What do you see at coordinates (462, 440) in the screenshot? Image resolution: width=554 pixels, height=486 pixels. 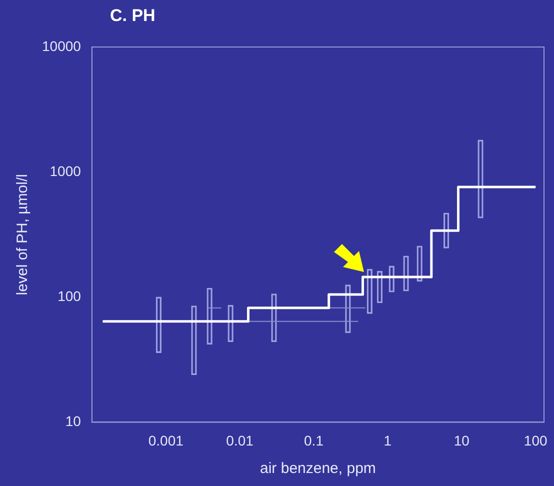 I see `x-tick-label: 10` at bounding box center [462, 440].